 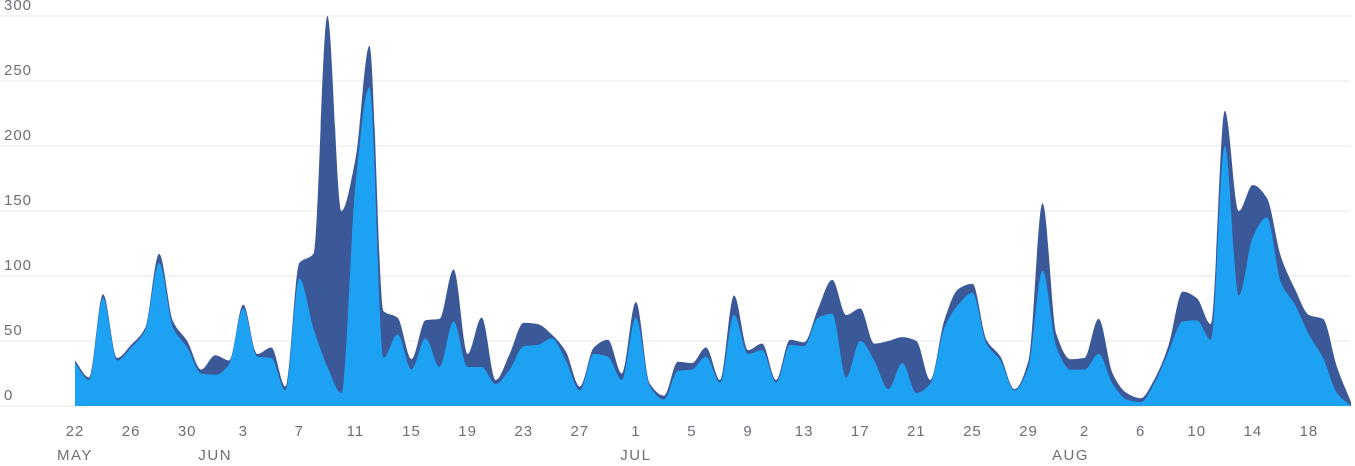 I want to click on x-tick-label: 5, so click(x=691, y=431).